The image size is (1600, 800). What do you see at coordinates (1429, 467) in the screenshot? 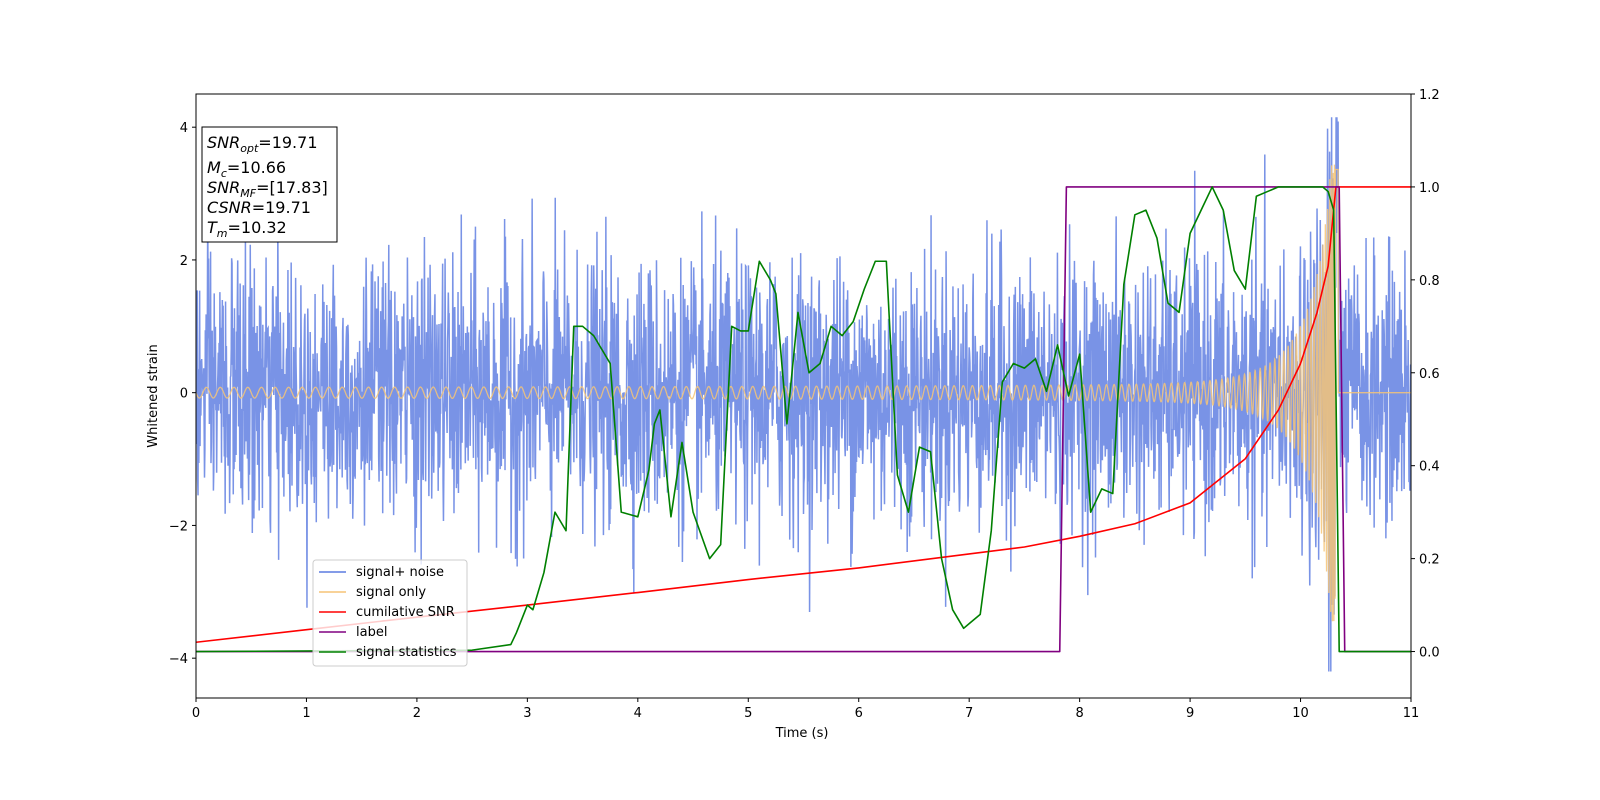
I see `y-right-tick-label: 0.4` at bounding box center [1429, 467].